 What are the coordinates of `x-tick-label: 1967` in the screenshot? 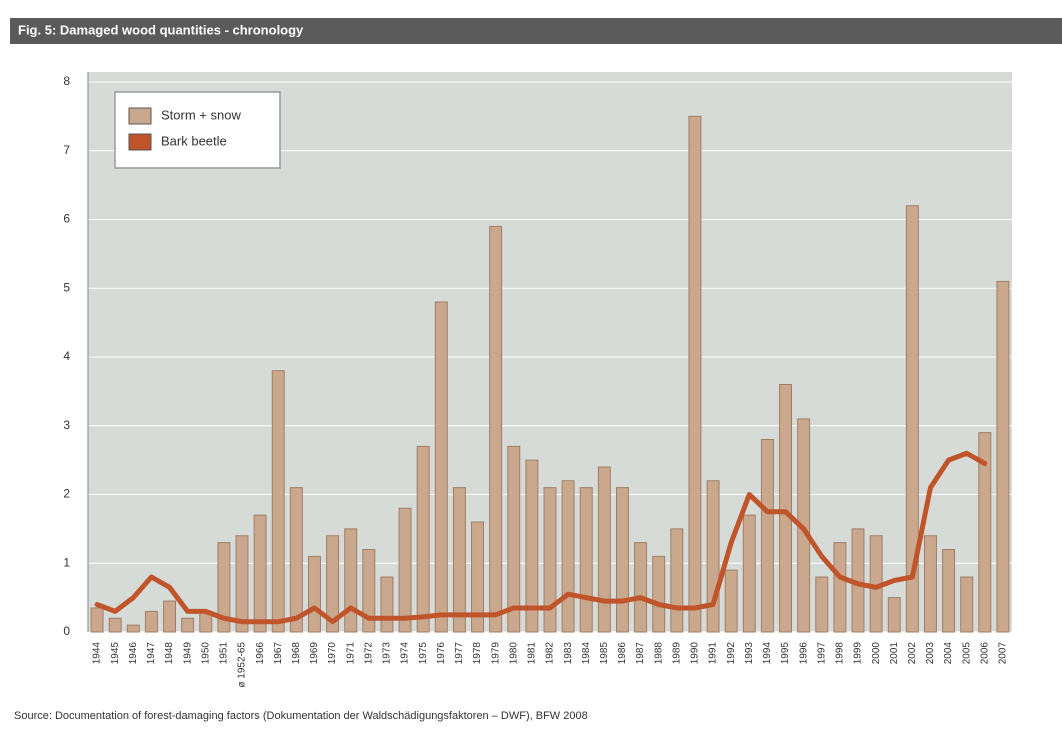 It's located at (278, 653).